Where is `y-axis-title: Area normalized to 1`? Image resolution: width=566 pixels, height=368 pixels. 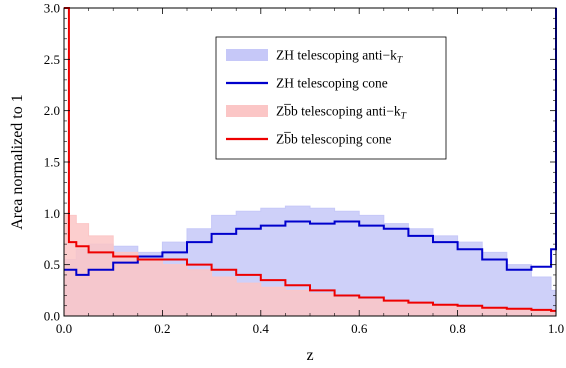 y-axis-title: Area normalized to 1 is located at coordinates (17, 162).